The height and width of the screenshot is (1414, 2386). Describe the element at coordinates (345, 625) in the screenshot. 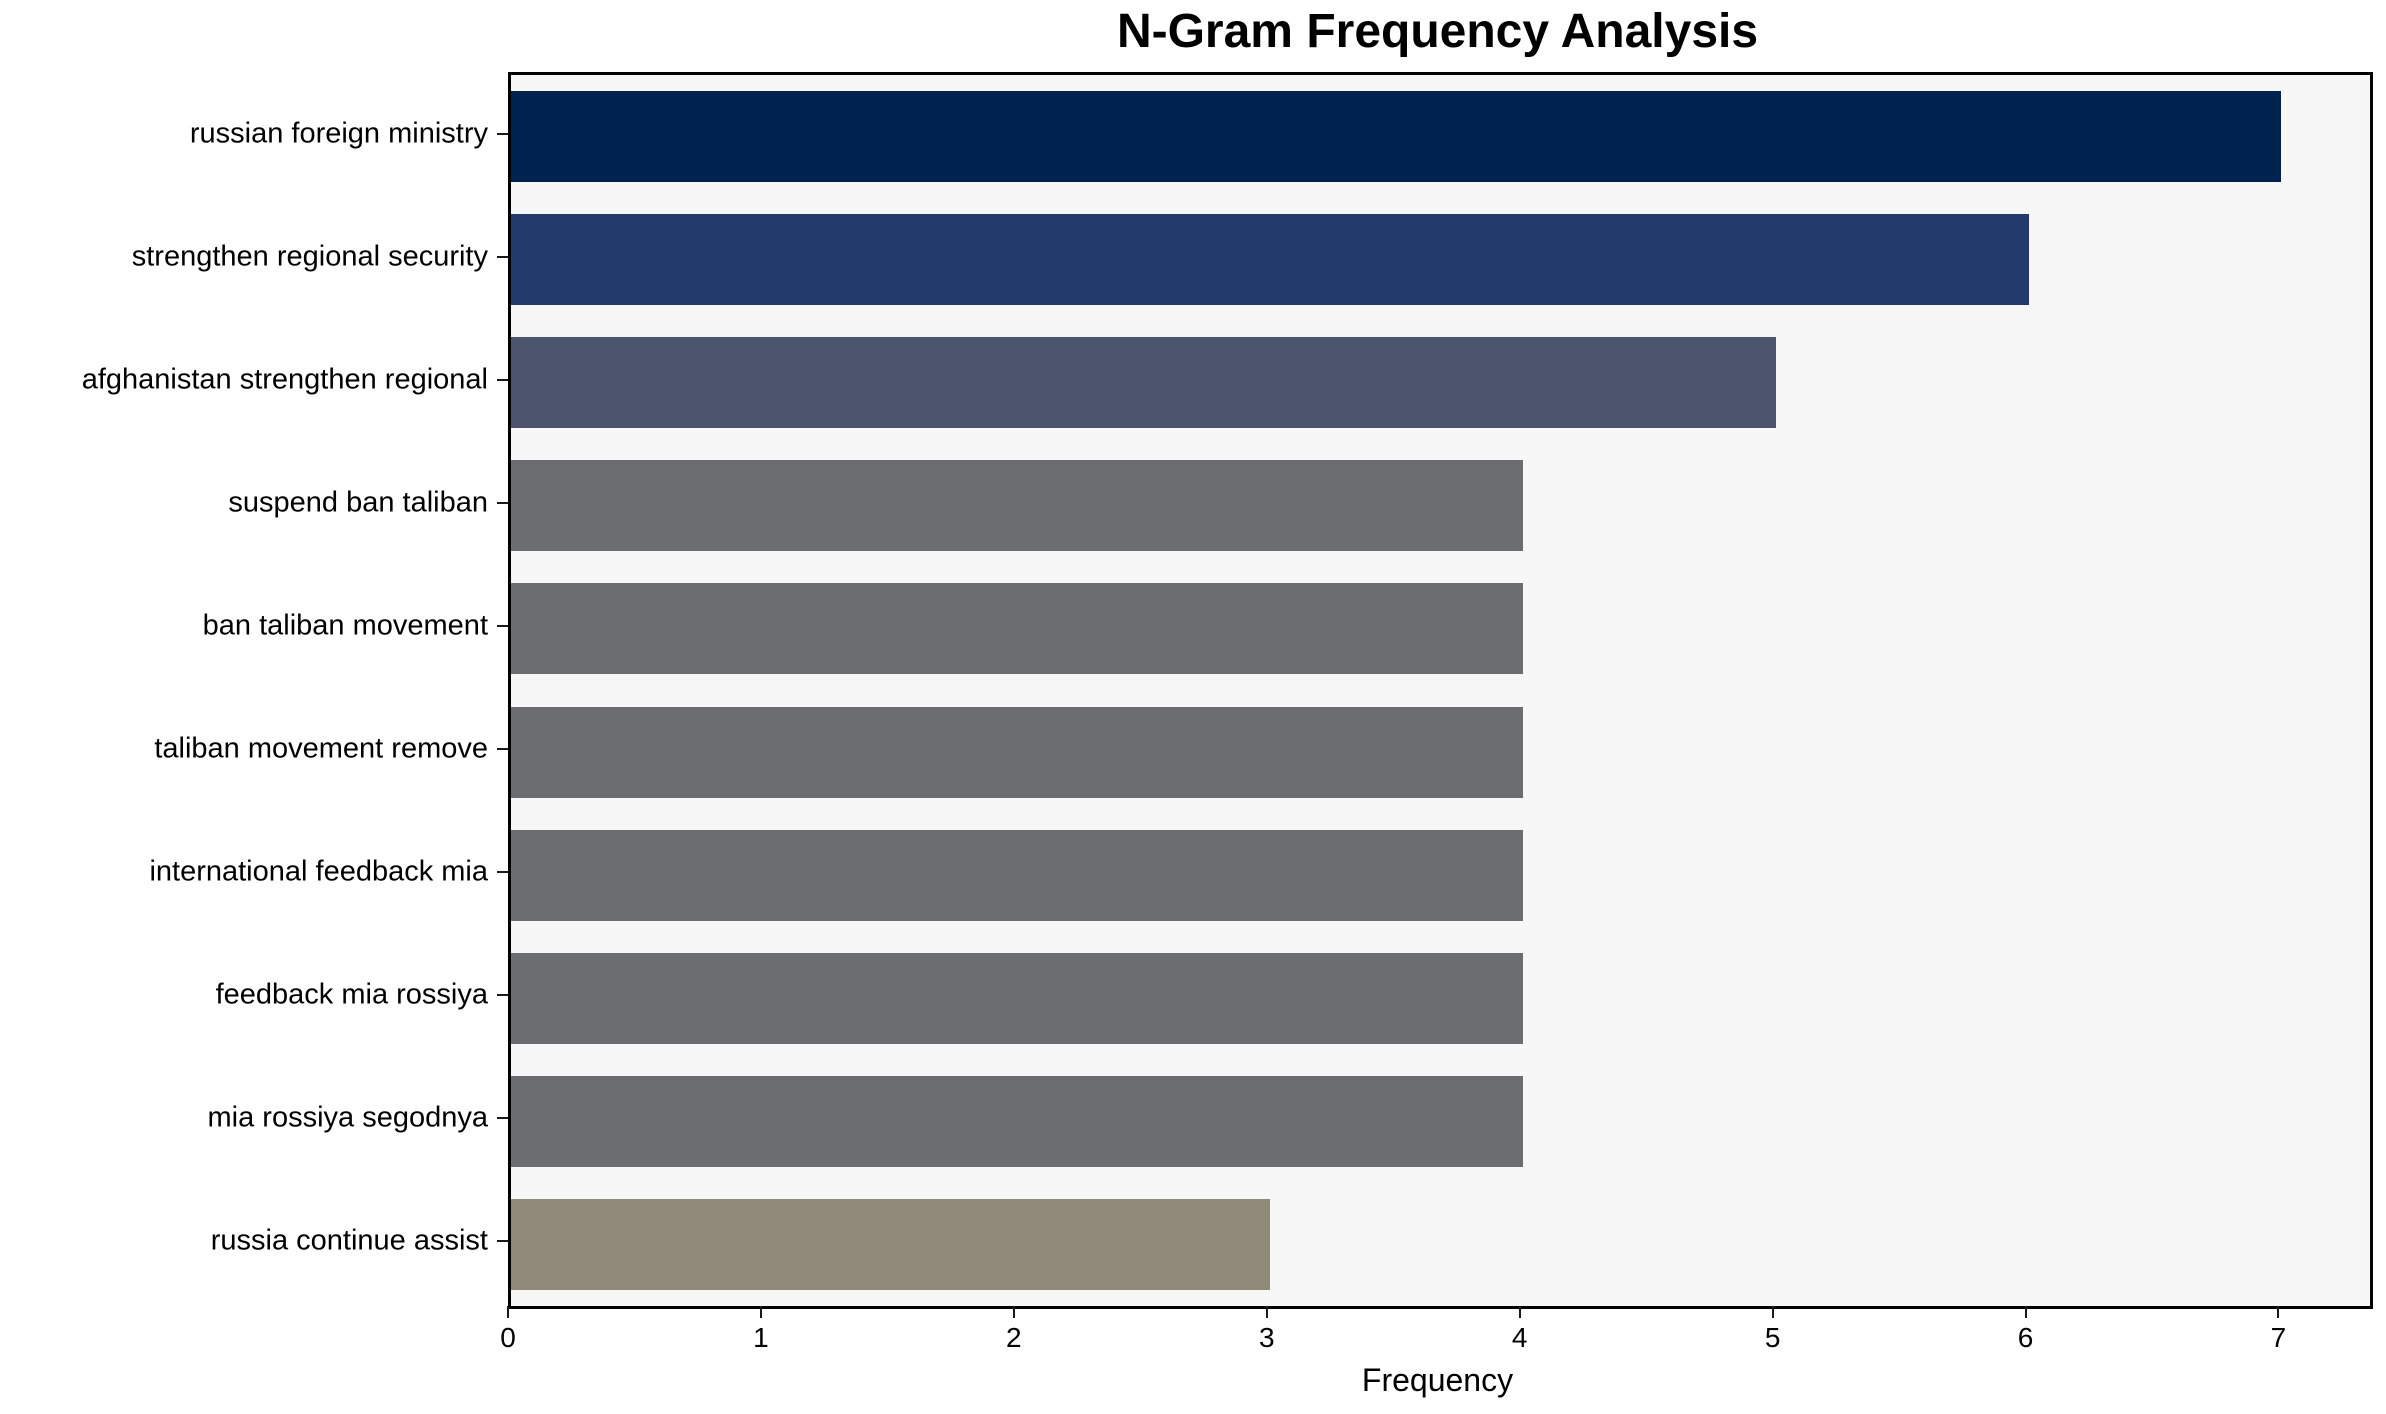

I see `y-tick-label: ban taliban movement` at that location.